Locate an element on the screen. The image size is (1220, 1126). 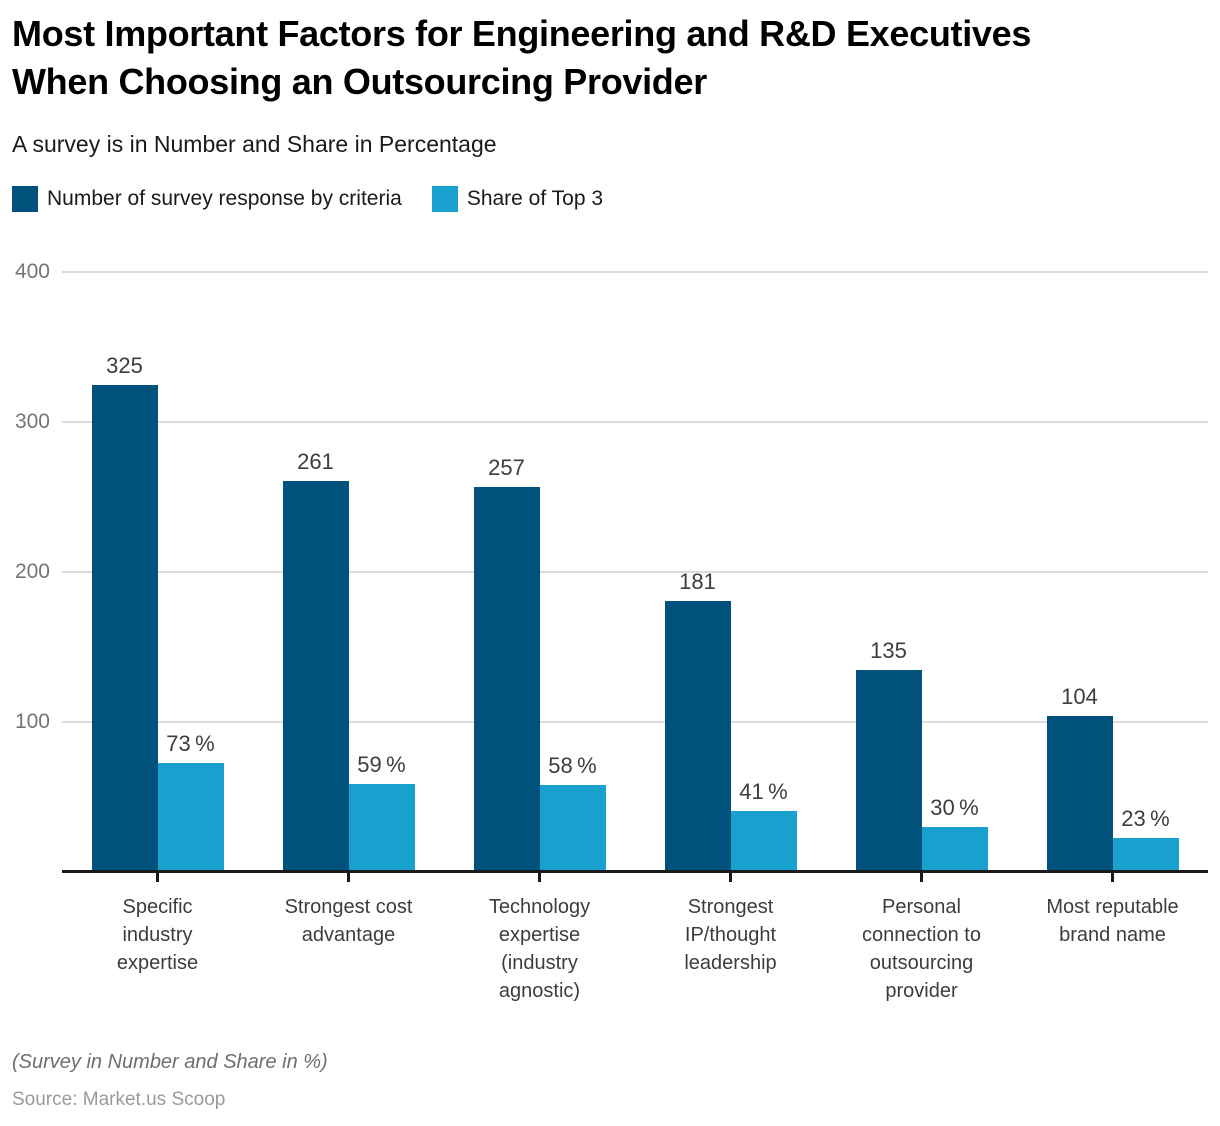
legend-item-share: Share of Top 3 is located at coordinates (517, 199).